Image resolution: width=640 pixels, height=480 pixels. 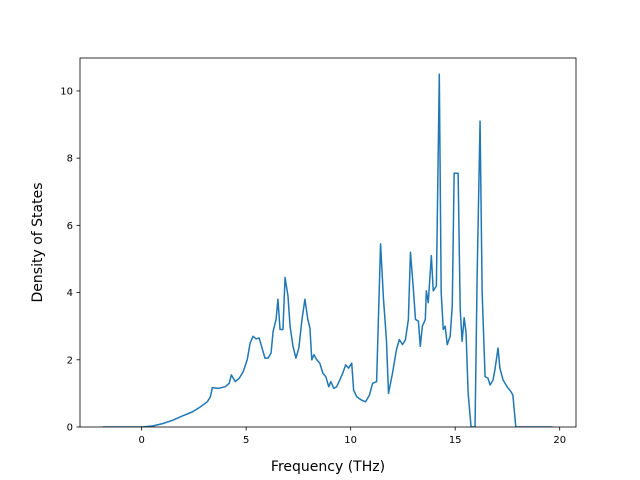 What do you see at coordinates (70, 293) in the screenshot?
I see `y-tick-label: 4` at bounding box center [70, 293].